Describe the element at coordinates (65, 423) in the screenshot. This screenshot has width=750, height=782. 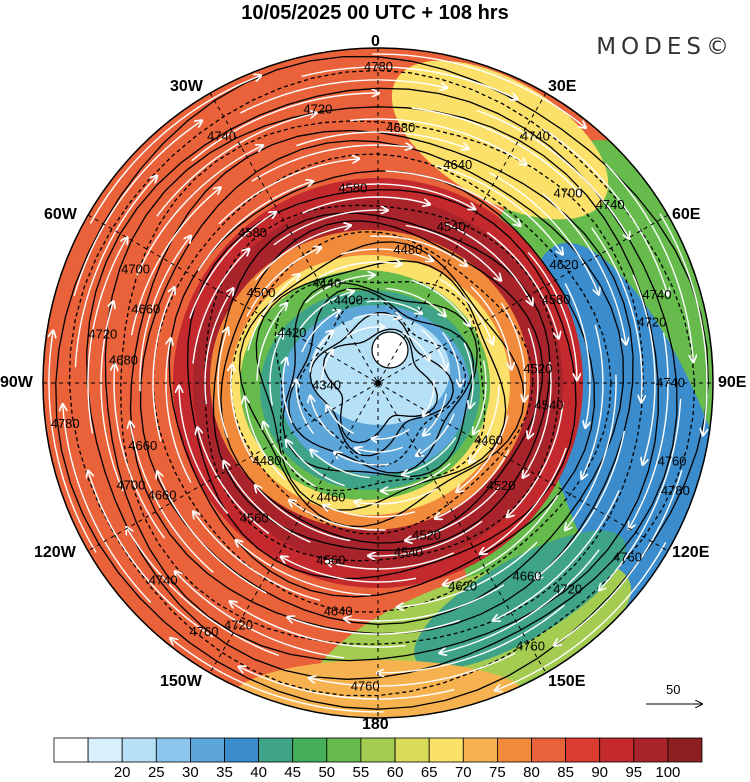
I see `contour-label: 4780` at that location.